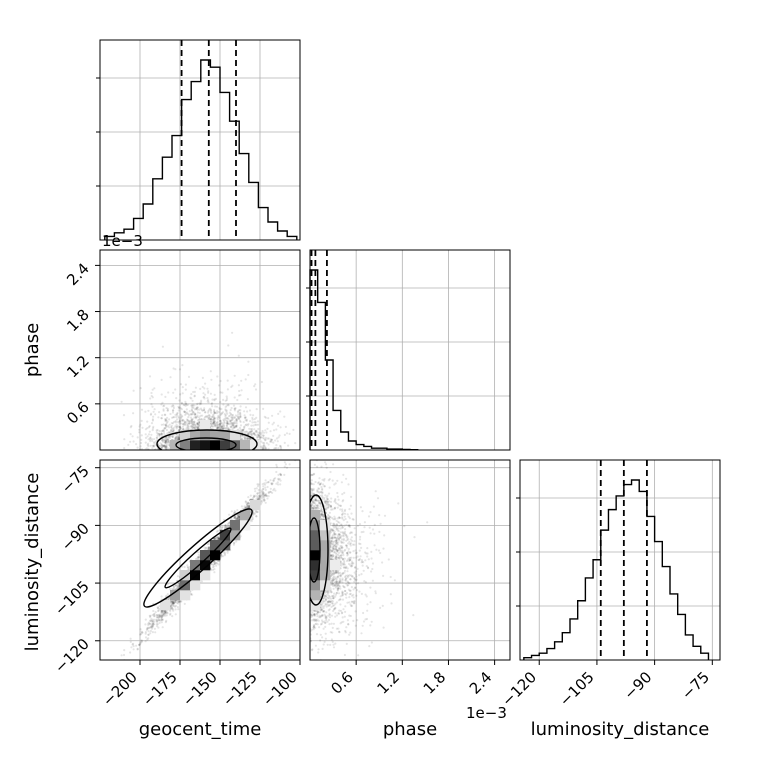  What do you see at coordinates (206, 443) in the screenshot?
I see `contour-inner` at bounding box center [206, 443].